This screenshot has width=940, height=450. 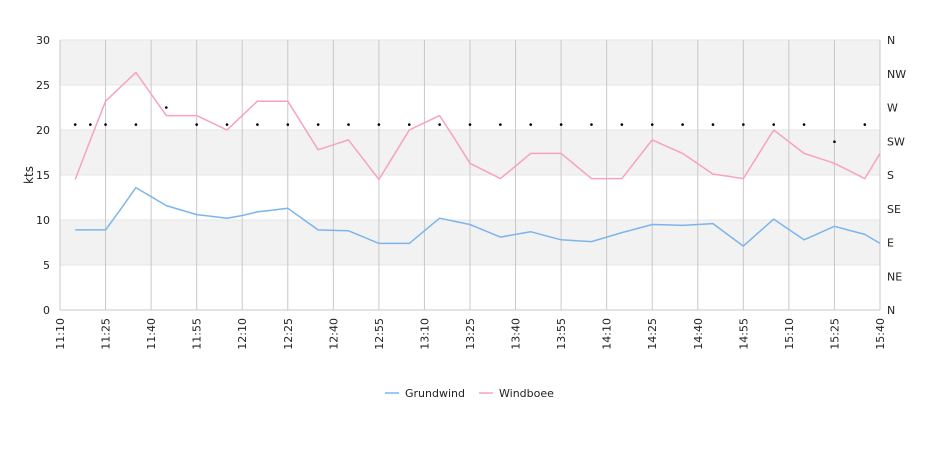 What do you see at coordinates (894, 209) in the screenshot?
I see `direction-tick-label: SE` at bounding box center [894, 209].